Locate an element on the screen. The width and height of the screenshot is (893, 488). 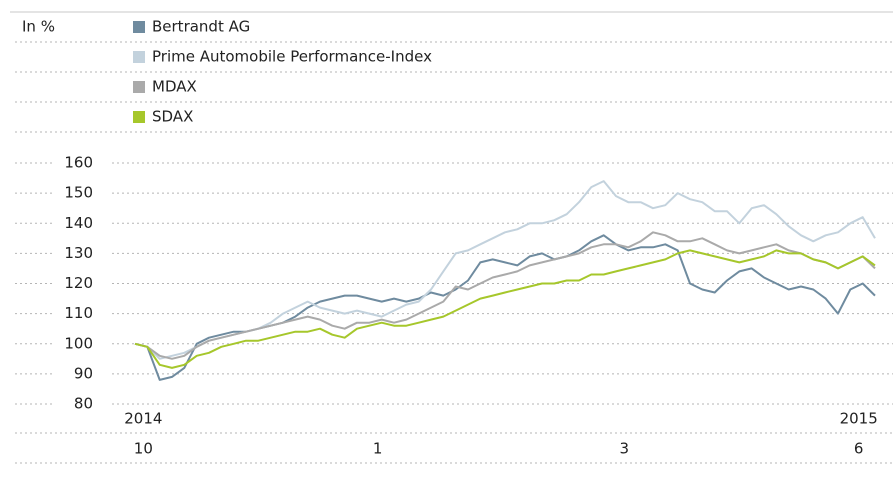
y-tick-label: 120 is located at coordinates (78, 283).